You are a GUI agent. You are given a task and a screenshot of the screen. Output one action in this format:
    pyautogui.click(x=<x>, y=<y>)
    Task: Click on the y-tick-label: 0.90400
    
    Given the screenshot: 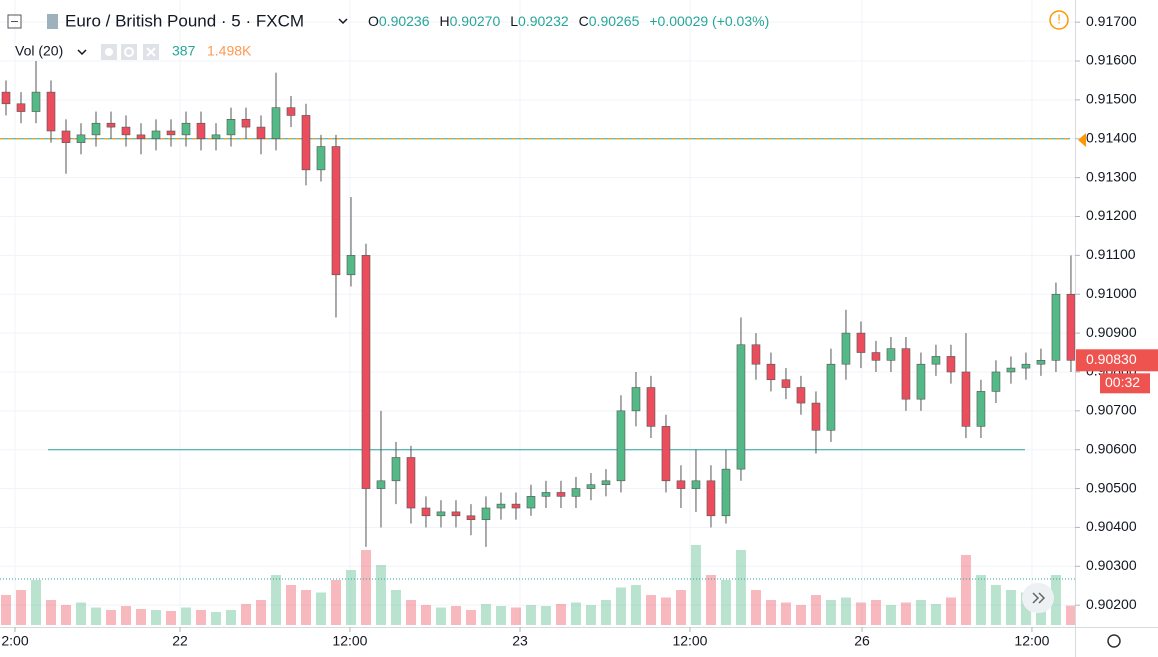 What is the action you would take?
    pyautogui.click(x=1111, y=526)
    